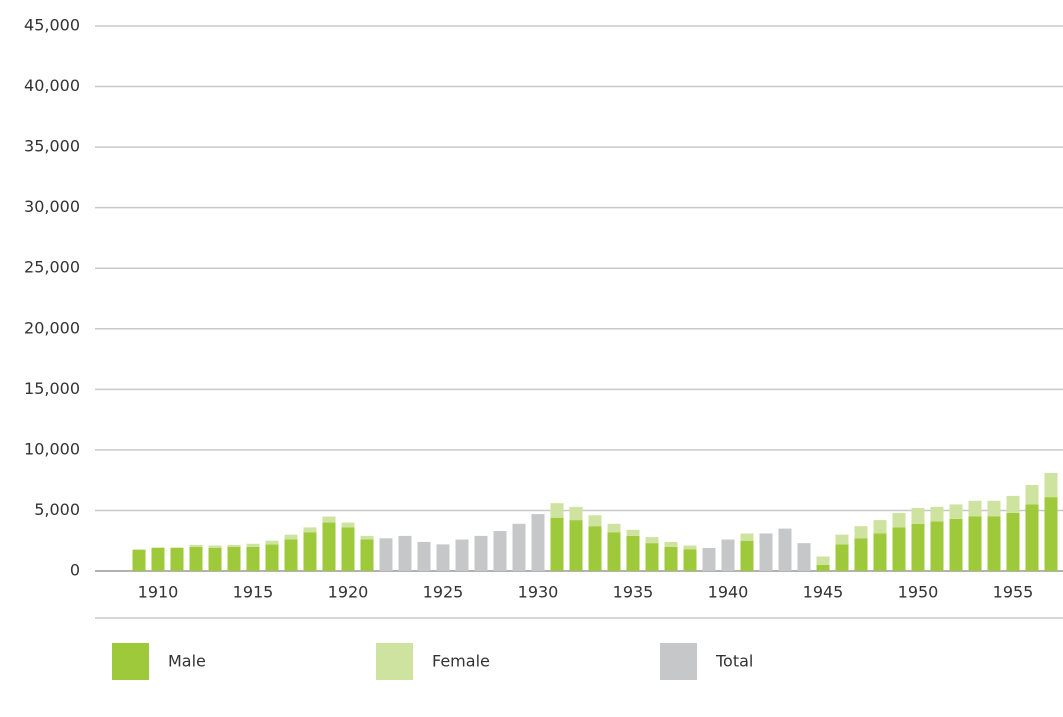 This screenshot has height=717, width=1063. Describe the element at coordinates (918, 592) in the screenshot. I see `x-tick-label: 1950` at that location.